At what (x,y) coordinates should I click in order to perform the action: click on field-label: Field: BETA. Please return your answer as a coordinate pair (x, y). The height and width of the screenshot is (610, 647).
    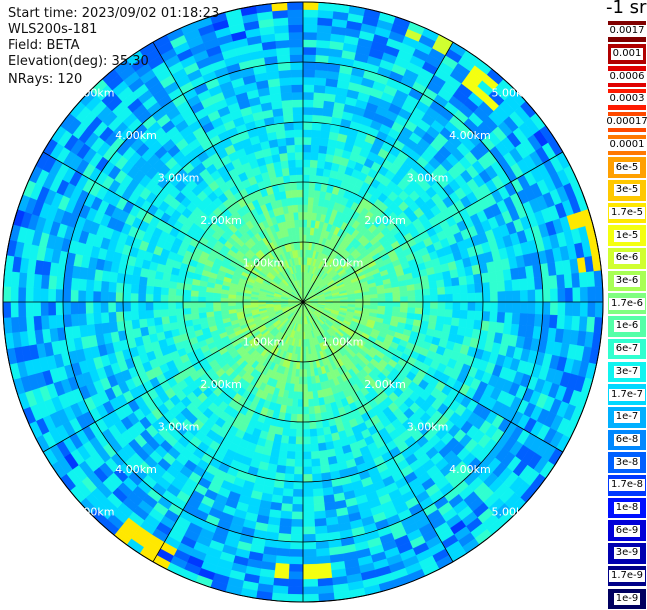
    Looking at the image, I should click on (43, 46).